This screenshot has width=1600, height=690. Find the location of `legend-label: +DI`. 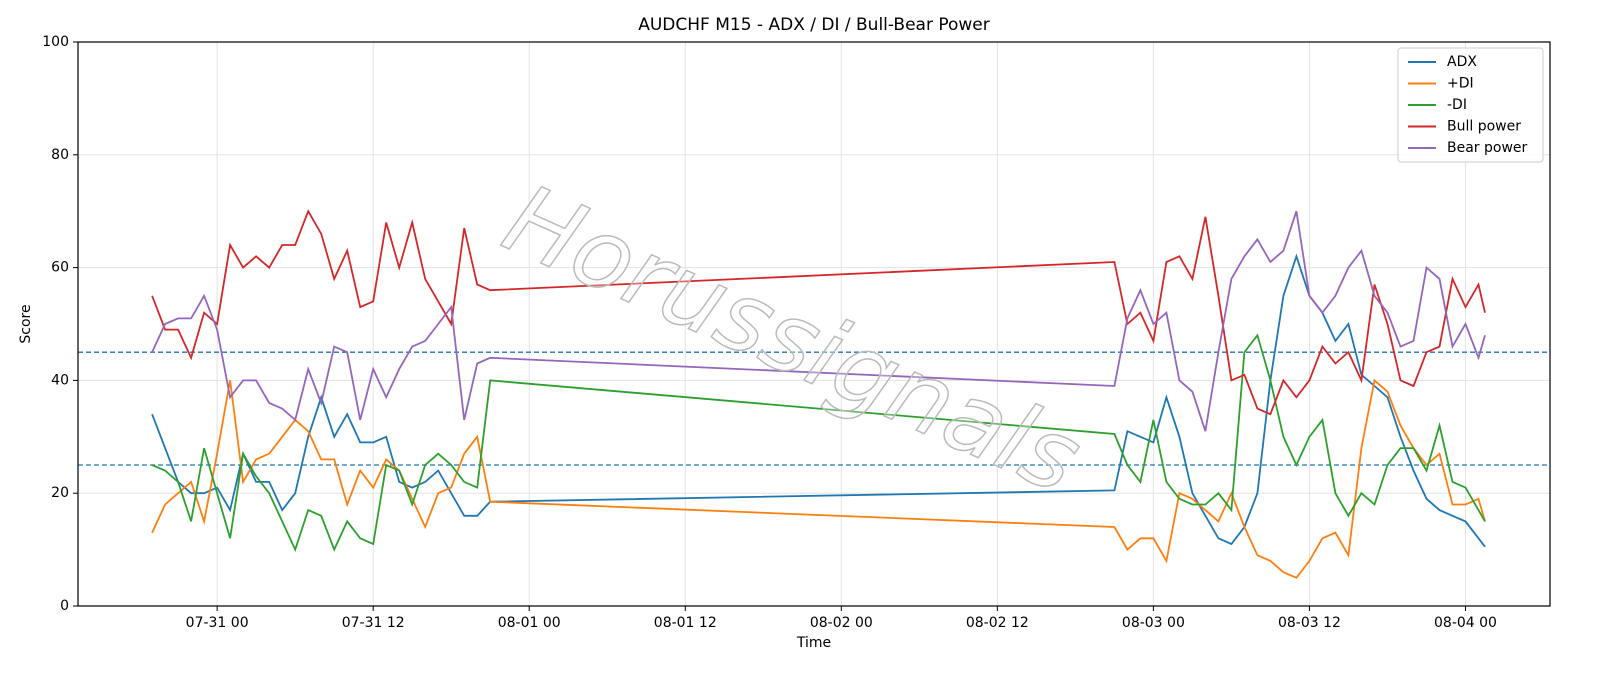

legend-label: +DI is located at coordinates (1460, 84).